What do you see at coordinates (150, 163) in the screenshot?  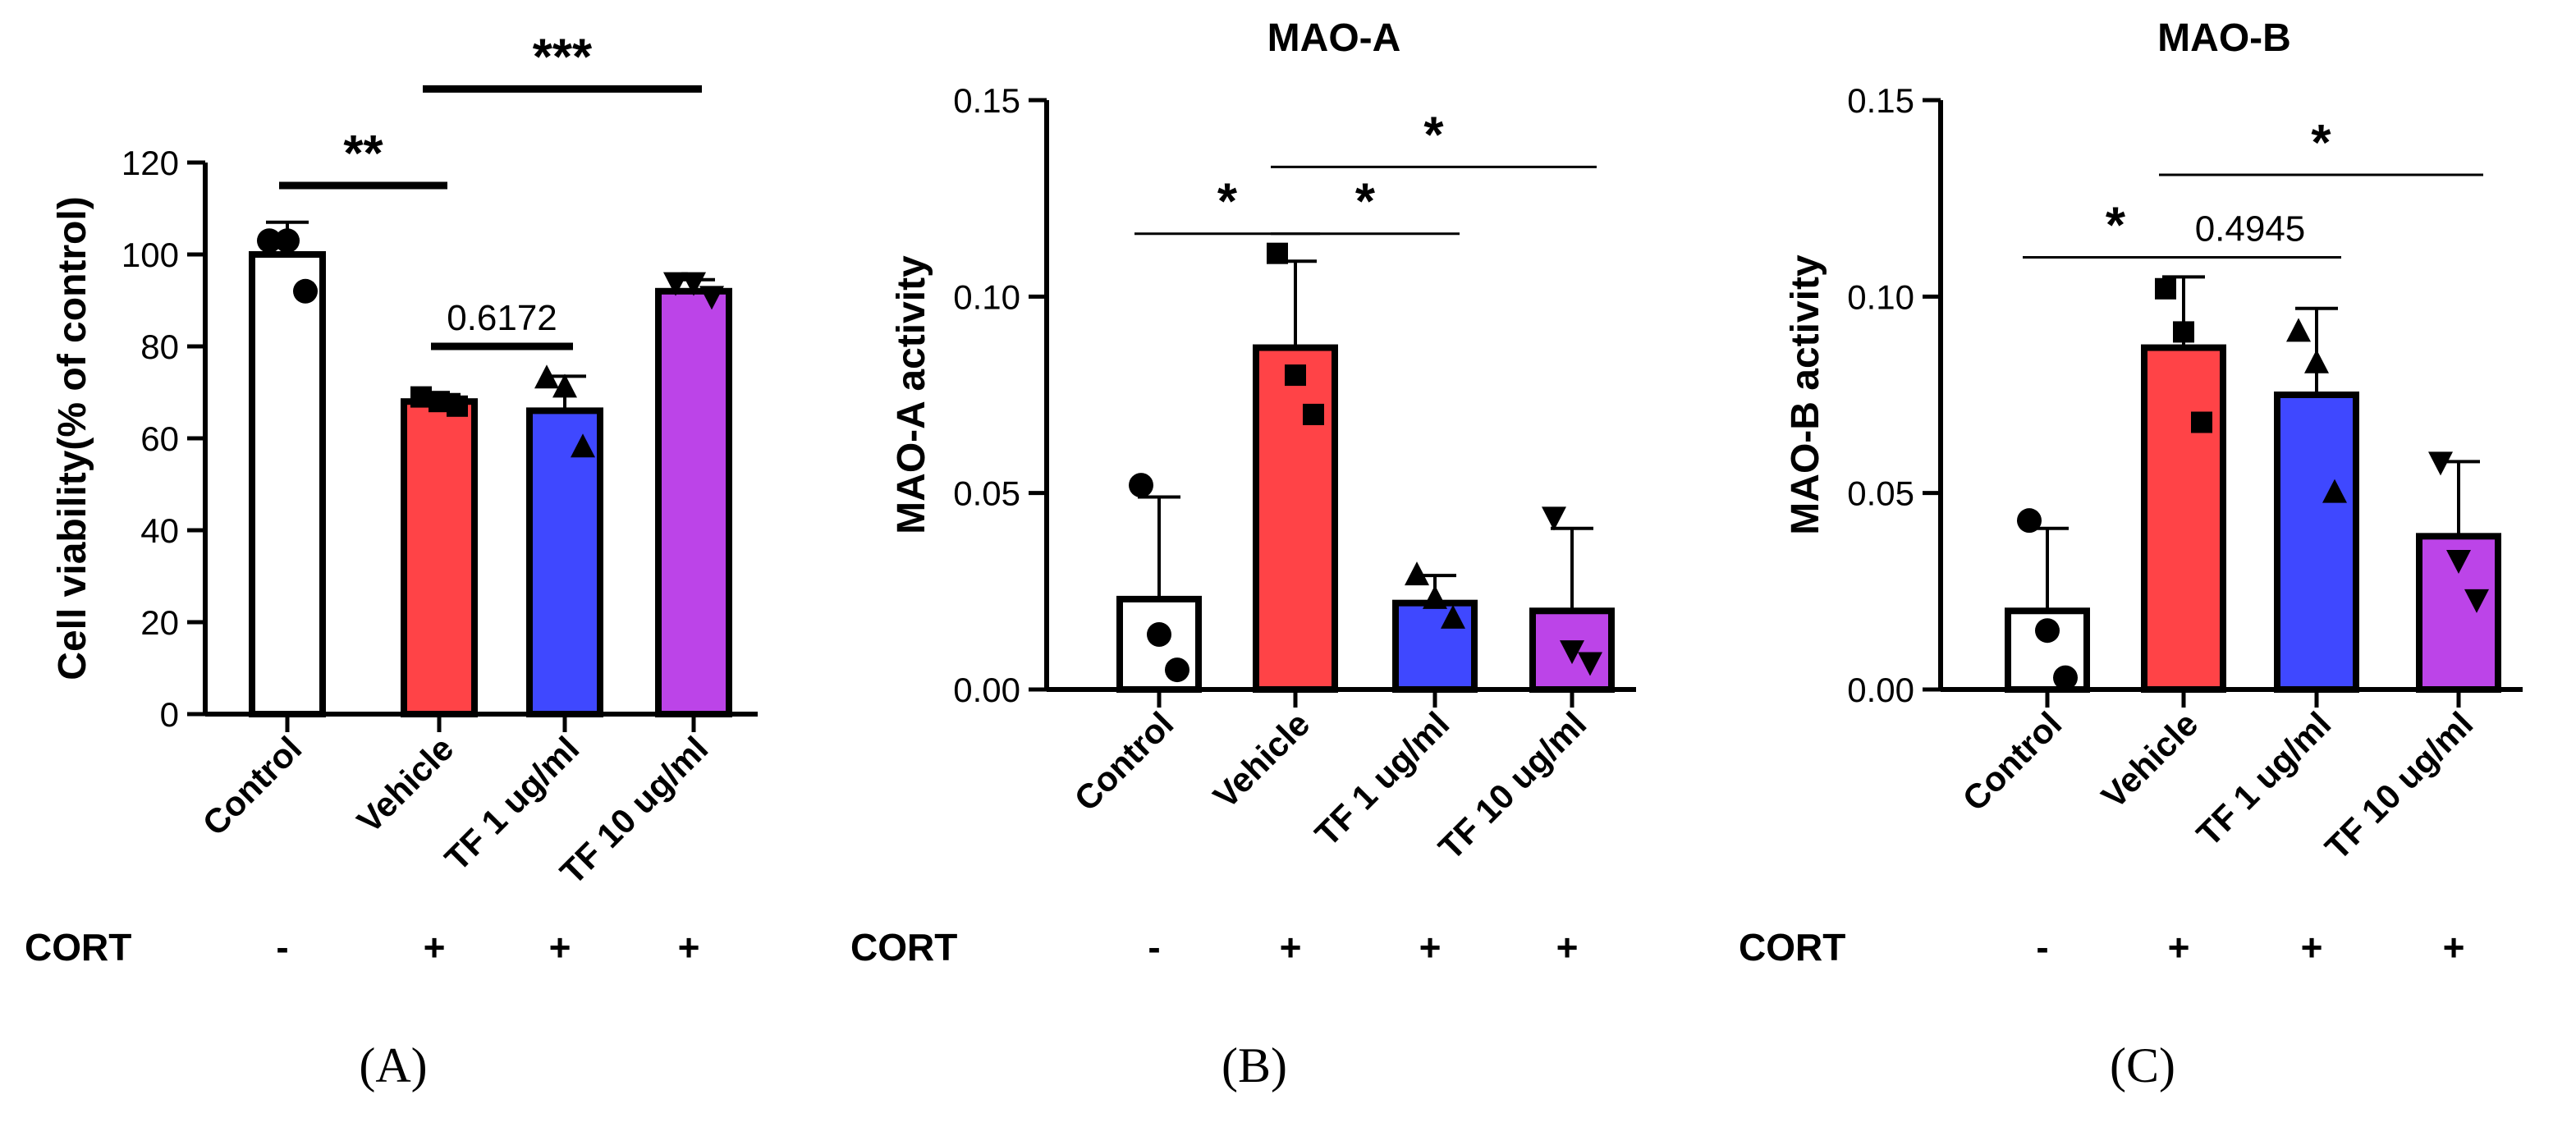 I see `y-tick-label: 120` at bounding box center [150, 163].